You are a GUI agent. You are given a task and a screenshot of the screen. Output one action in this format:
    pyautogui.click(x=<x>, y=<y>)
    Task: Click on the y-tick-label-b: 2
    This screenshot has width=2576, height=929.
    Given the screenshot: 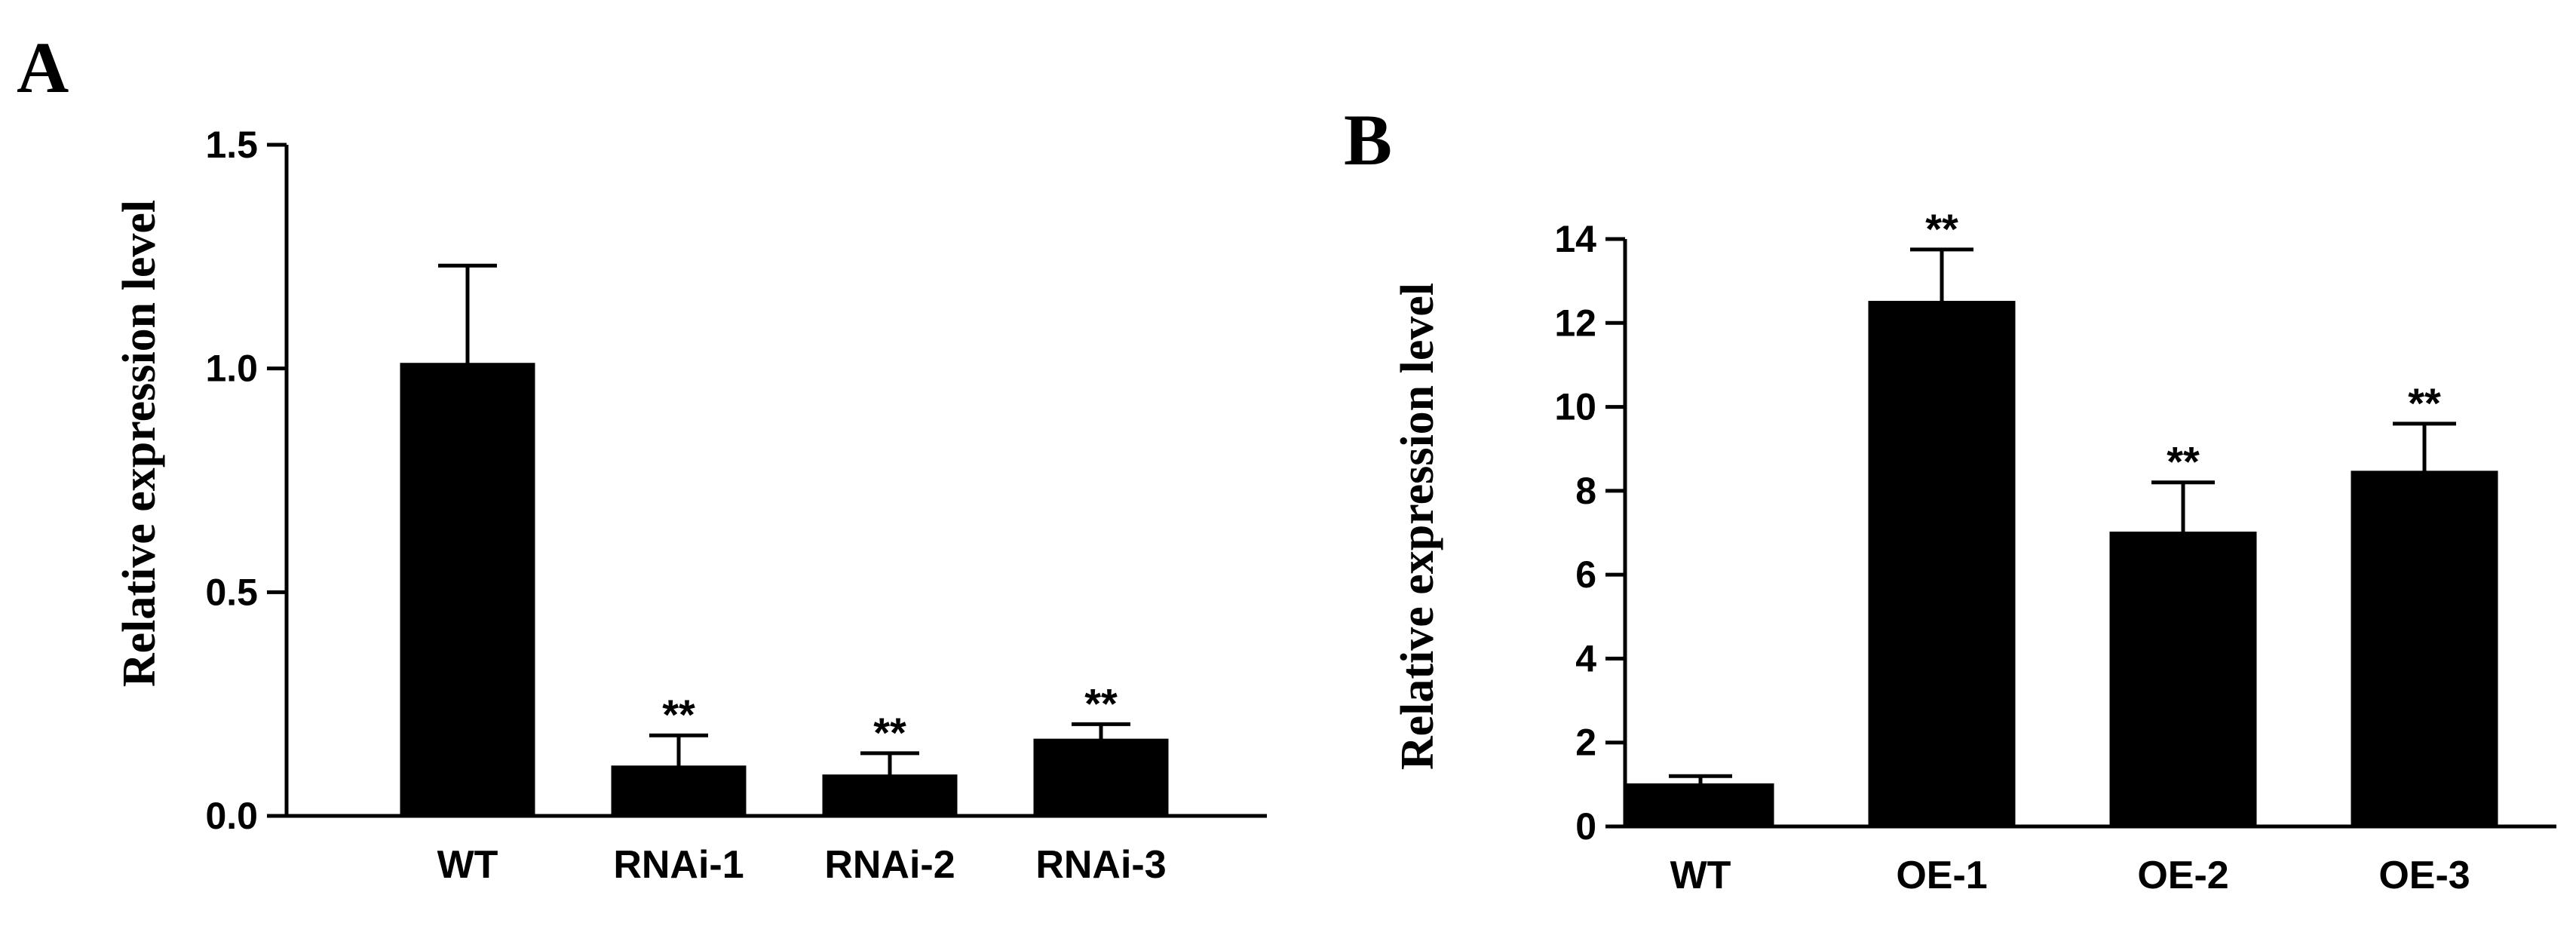 What is the action you would take?
    pyautogui.click(x=1585, y=743)
    